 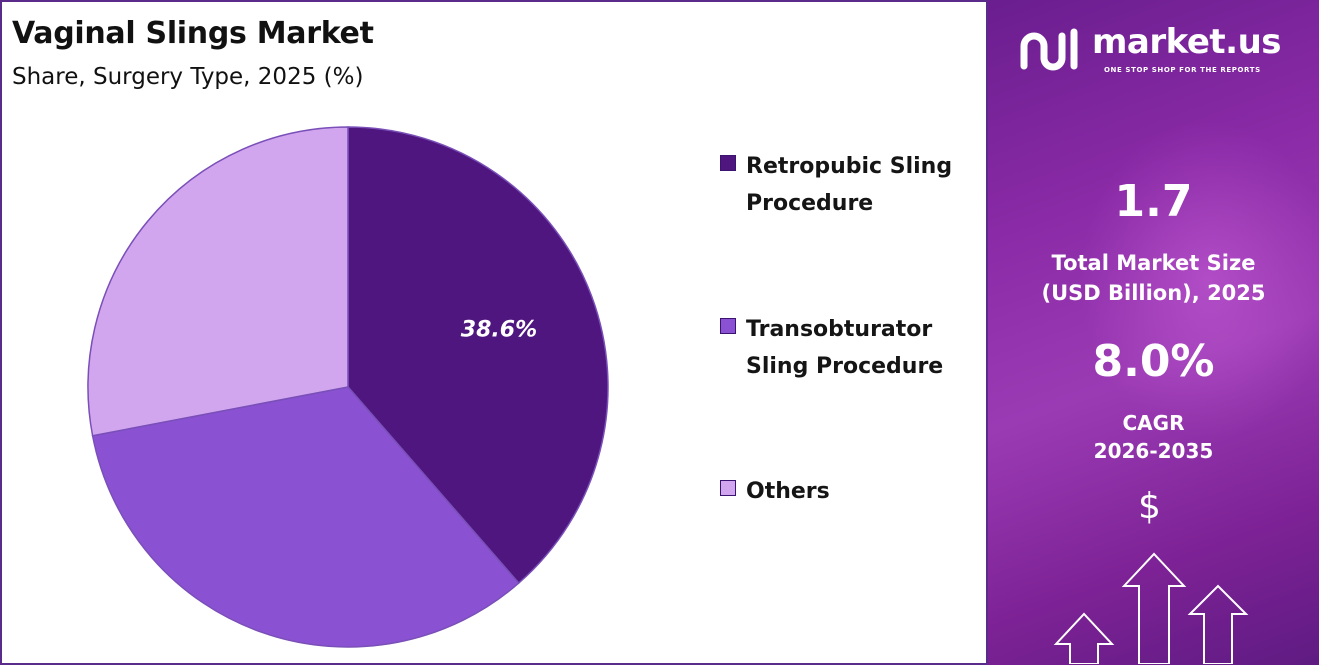 What do you see at coordinates (193, 33) in the screenshot?
I see `chart-title: Vaginal Slings Market` at bounding box center [193, 33].